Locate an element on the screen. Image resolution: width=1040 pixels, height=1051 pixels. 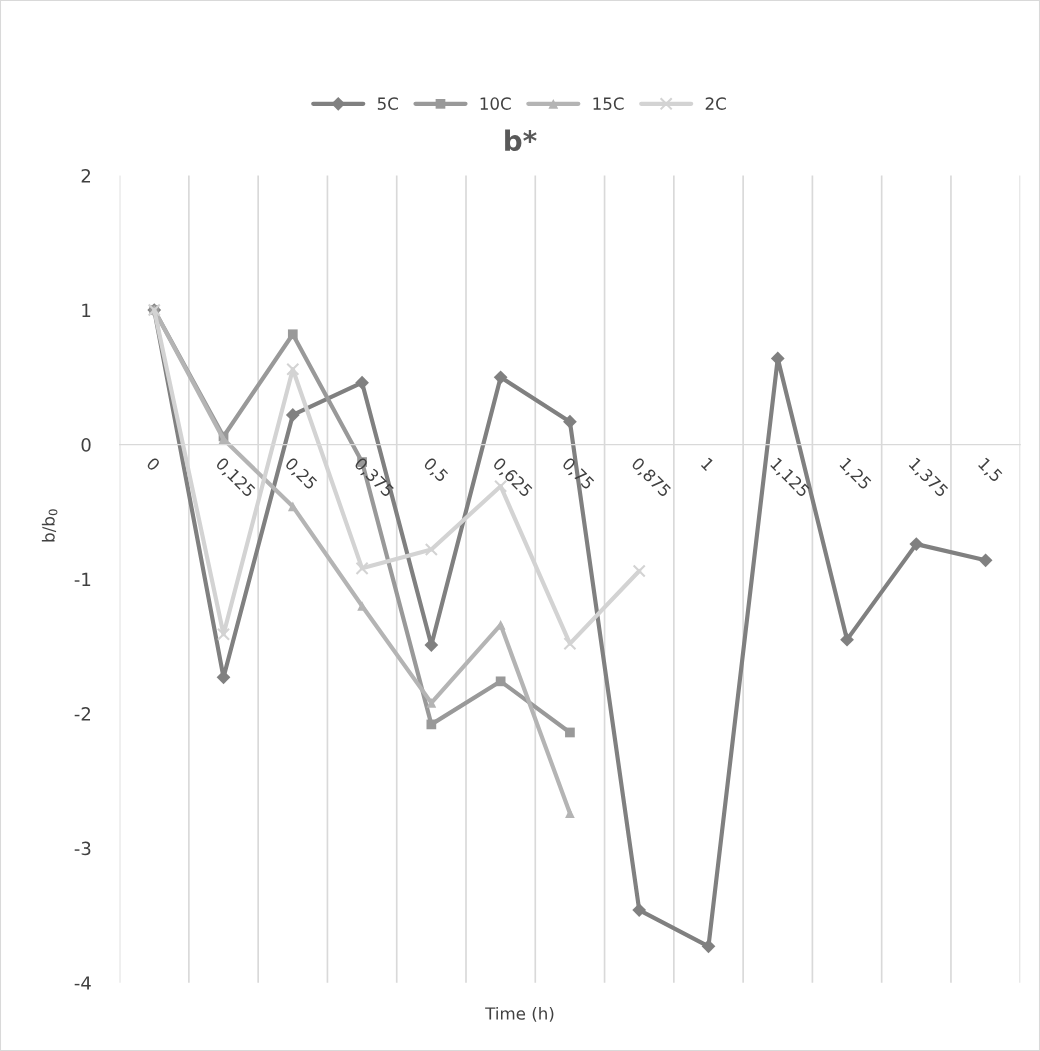
x-tick-label: 0,5 is located at coordinates (435, 470).